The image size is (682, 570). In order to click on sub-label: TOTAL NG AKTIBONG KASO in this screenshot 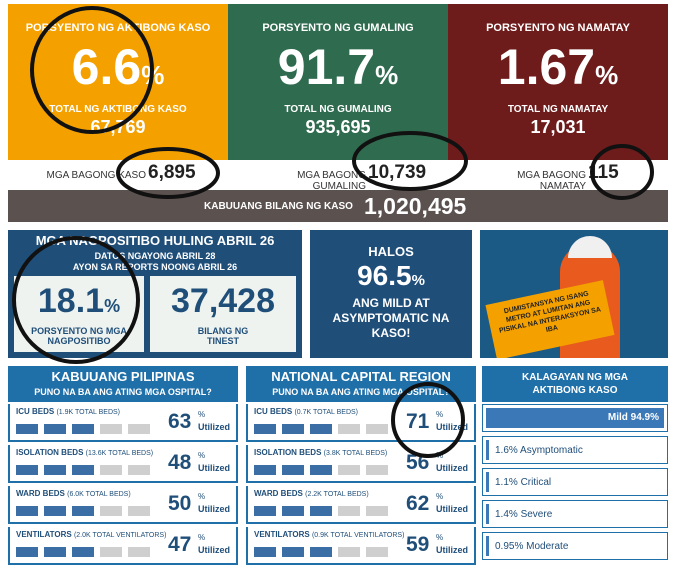, I will do `click(118, 109)`.